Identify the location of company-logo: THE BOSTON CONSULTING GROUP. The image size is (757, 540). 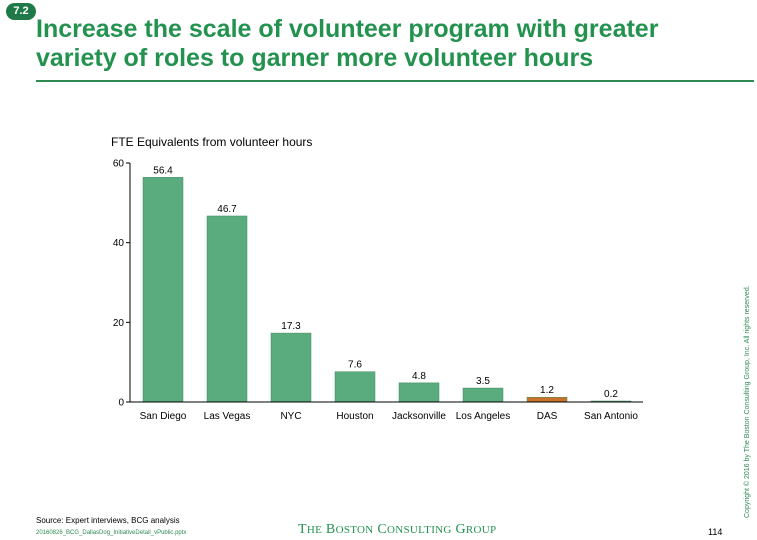
(397, 529).